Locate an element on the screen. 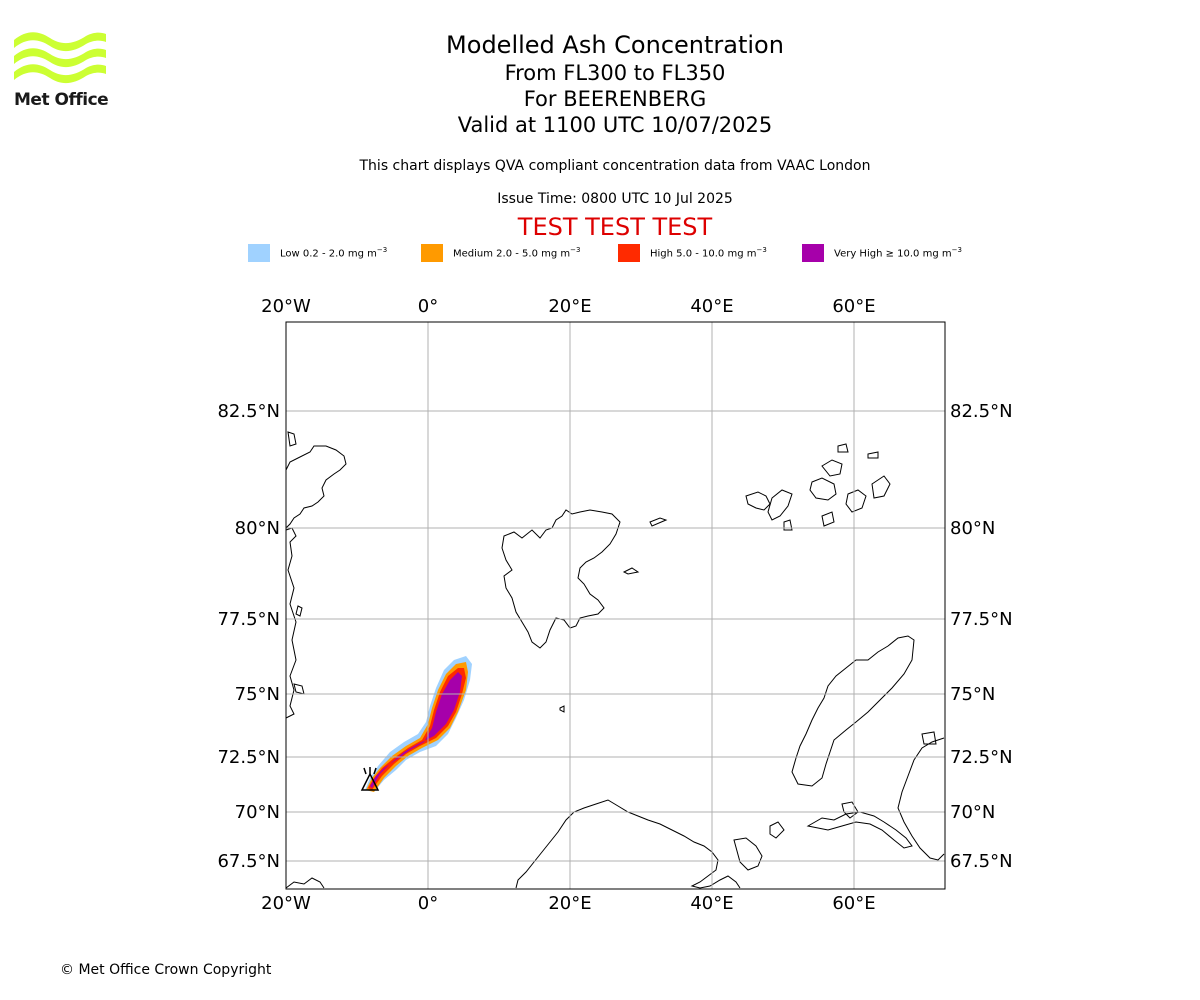  met-office-logo: Met Office is located at coordinates (61, 71).